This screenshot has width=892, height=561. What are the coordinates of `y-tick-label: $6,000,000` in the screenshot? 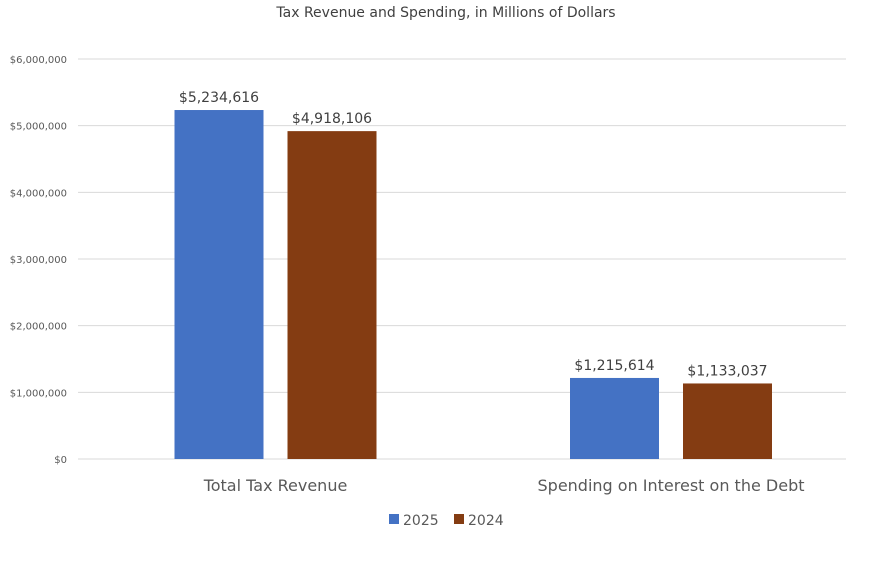 It's located at (38, 60).